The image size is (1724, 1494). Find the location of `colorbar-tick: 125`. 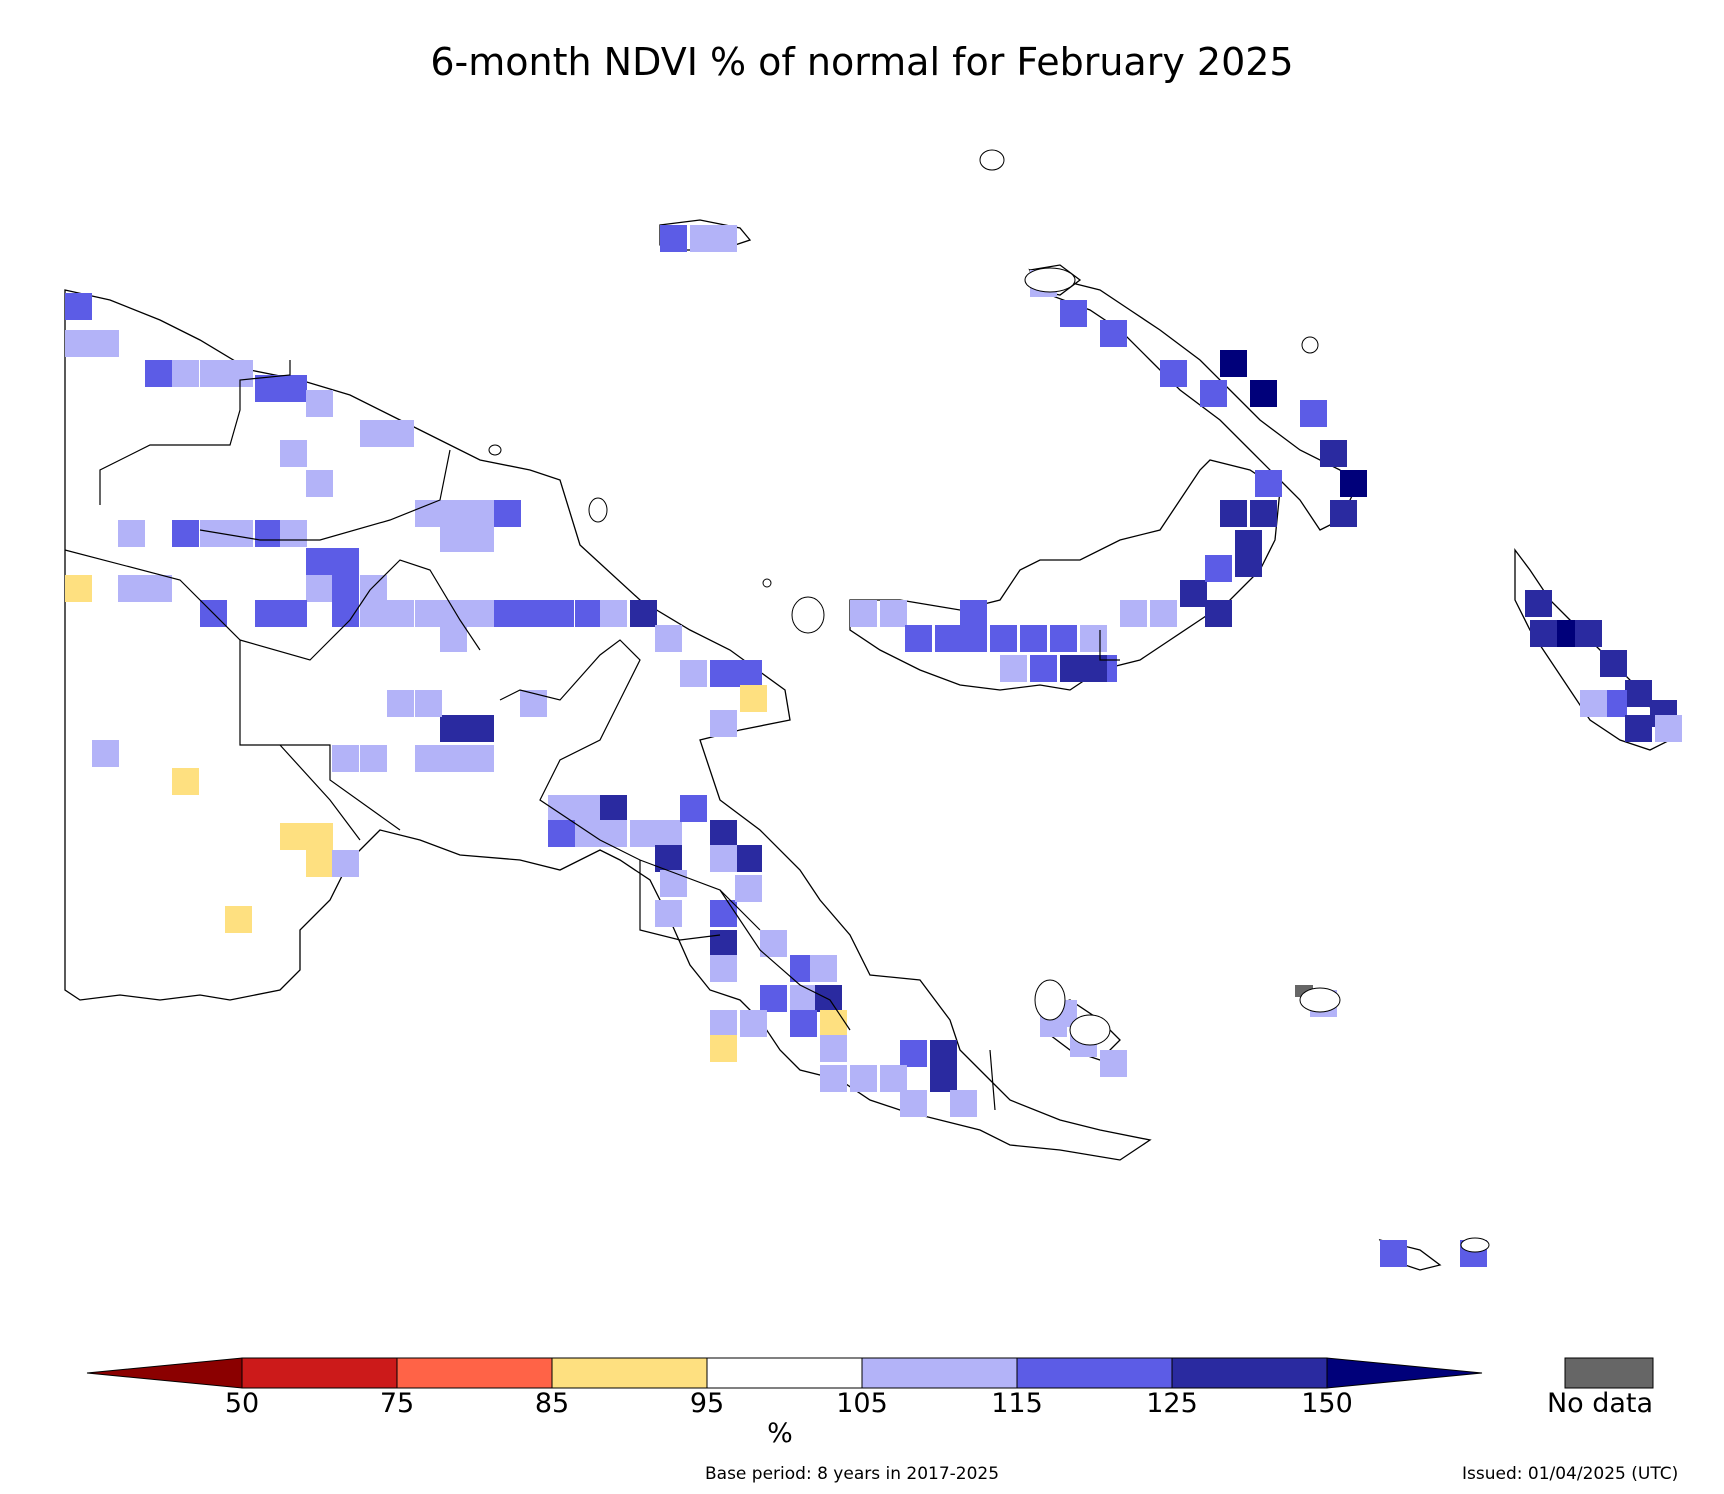

colorbar-tick: 125 is located at coordinates (1172, 1403).